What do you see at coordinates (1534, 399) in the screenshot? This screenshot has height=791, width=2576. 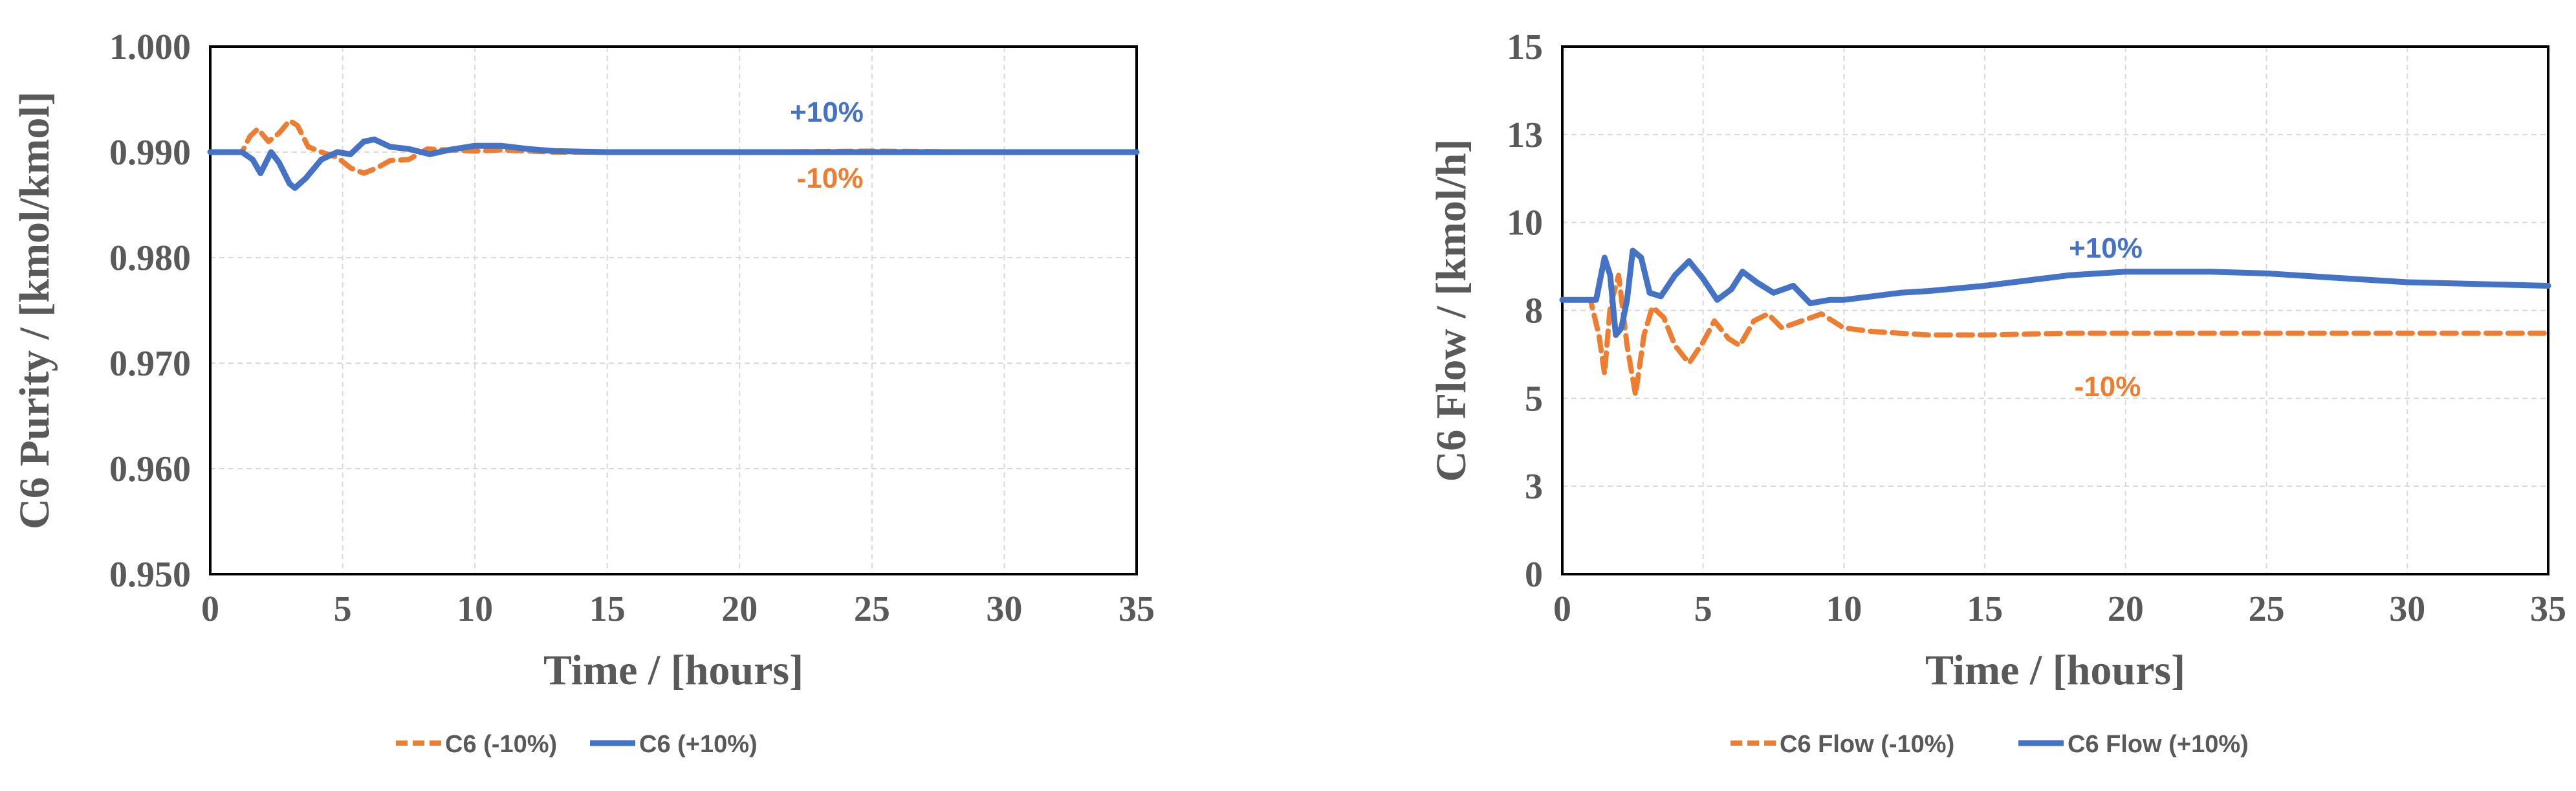 I see `y-tick-label: 5` at bounding box center [1534, 399].